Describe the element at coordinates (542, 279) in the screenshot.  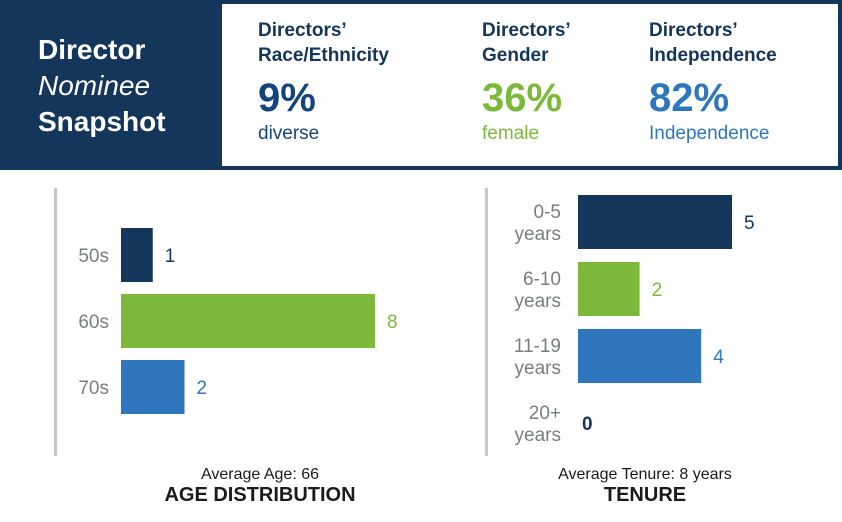
I see `tenure-category-label-1-0: 6-10` at that location.